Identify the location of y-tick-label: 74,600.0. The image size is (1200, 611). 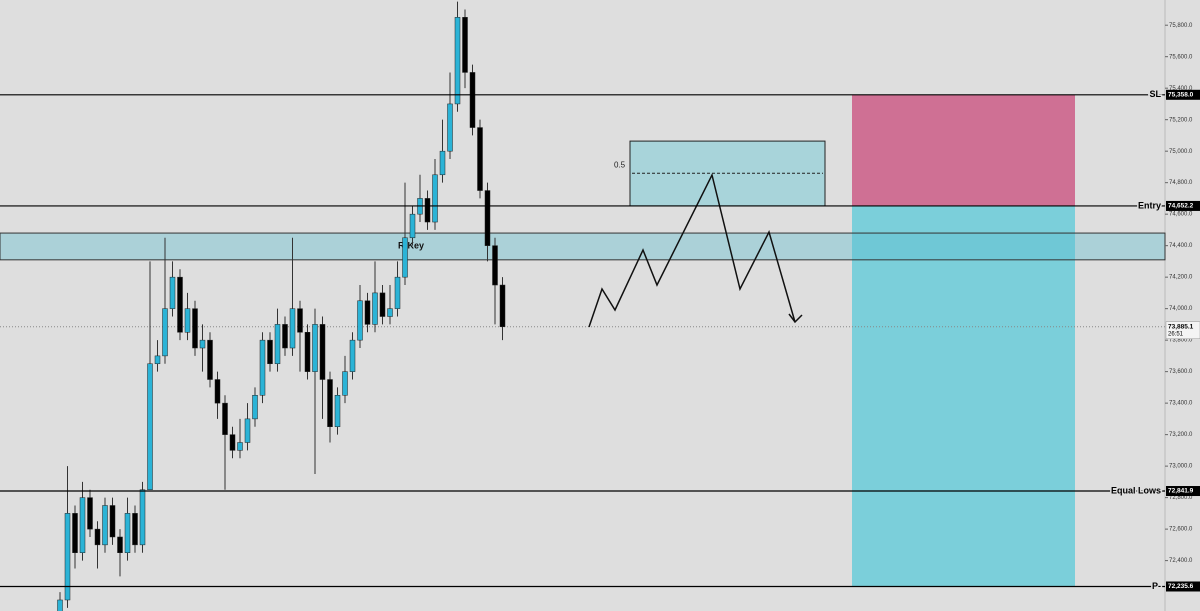
(1181, 215).